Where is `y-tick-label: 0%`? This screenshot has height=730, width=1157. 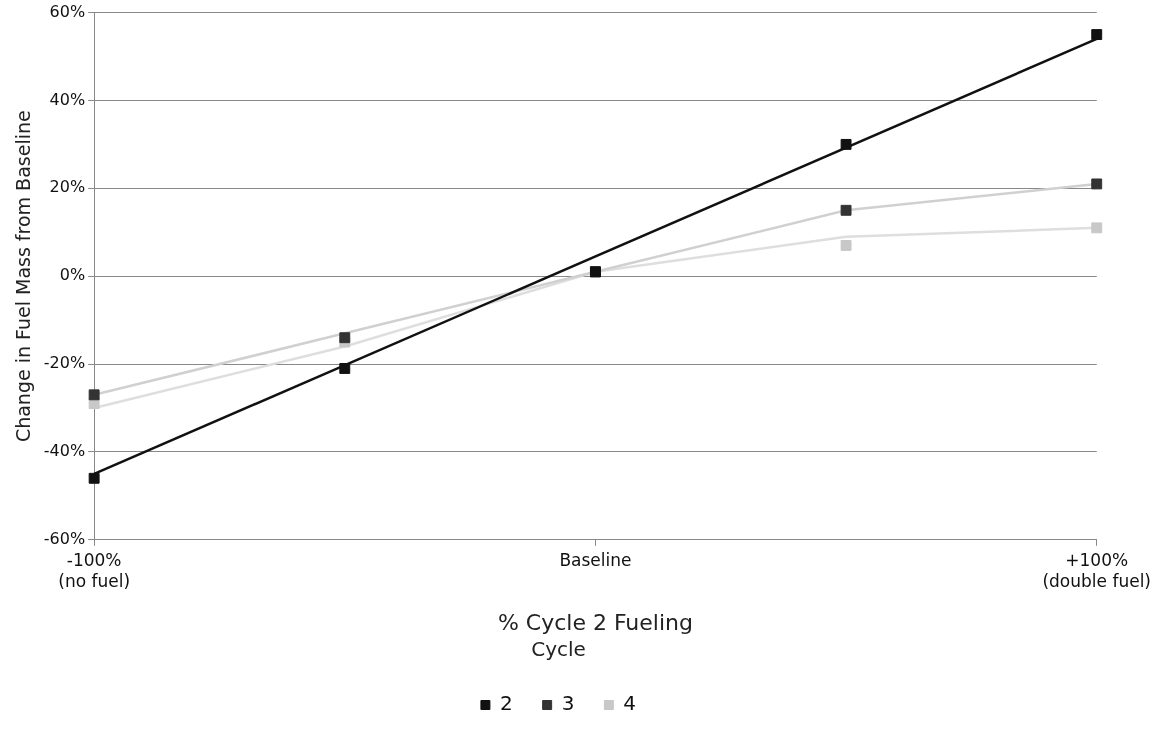 y-tick-label: 0% is located at coordinates (72, 275).